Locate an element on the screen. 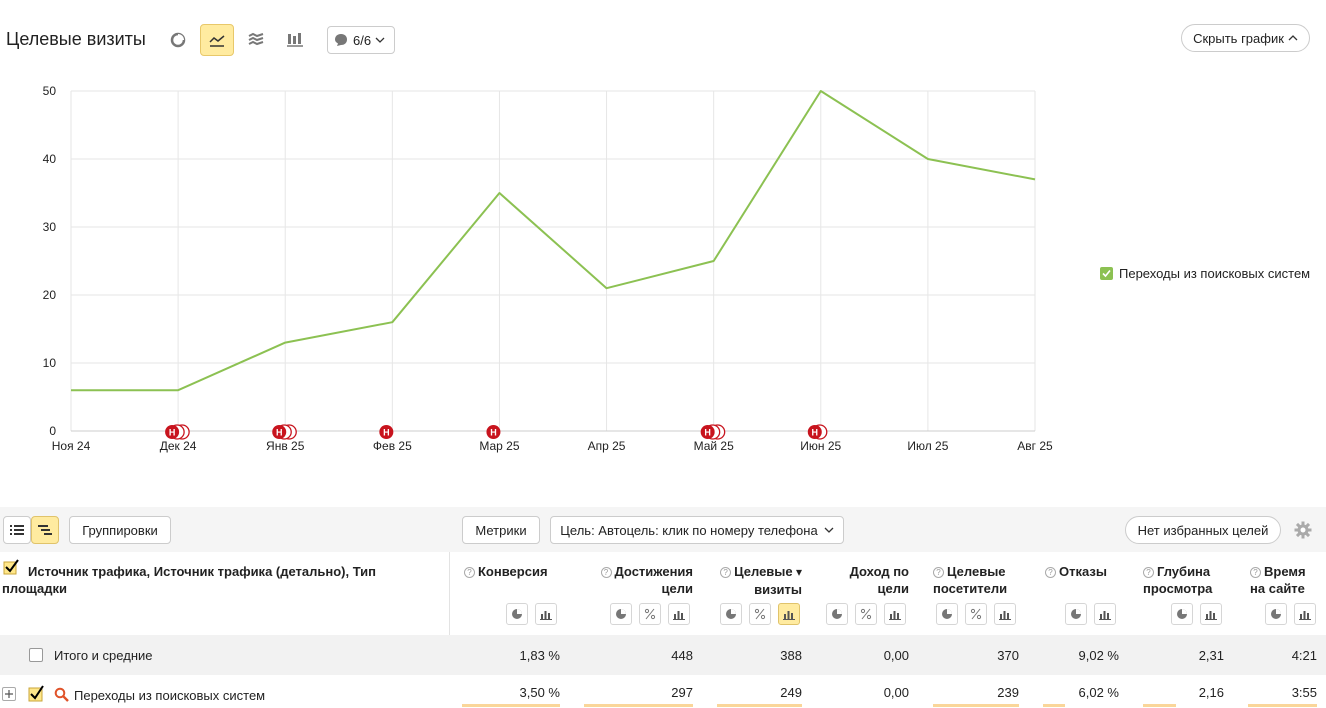  x-tick-label: Фев 25 is located at coordinates (392, 446).